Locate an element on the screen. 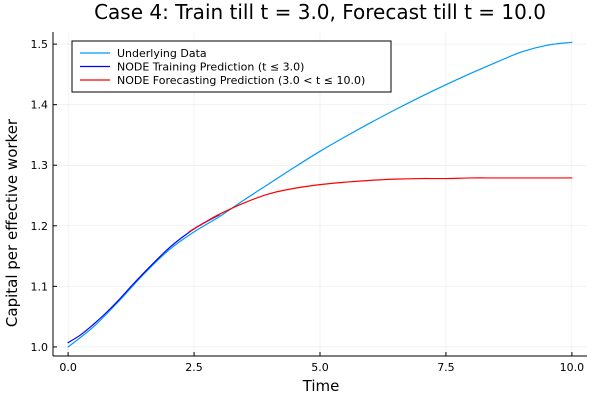  y-tick-label: 1.4 is located at coordinates (40, 105).